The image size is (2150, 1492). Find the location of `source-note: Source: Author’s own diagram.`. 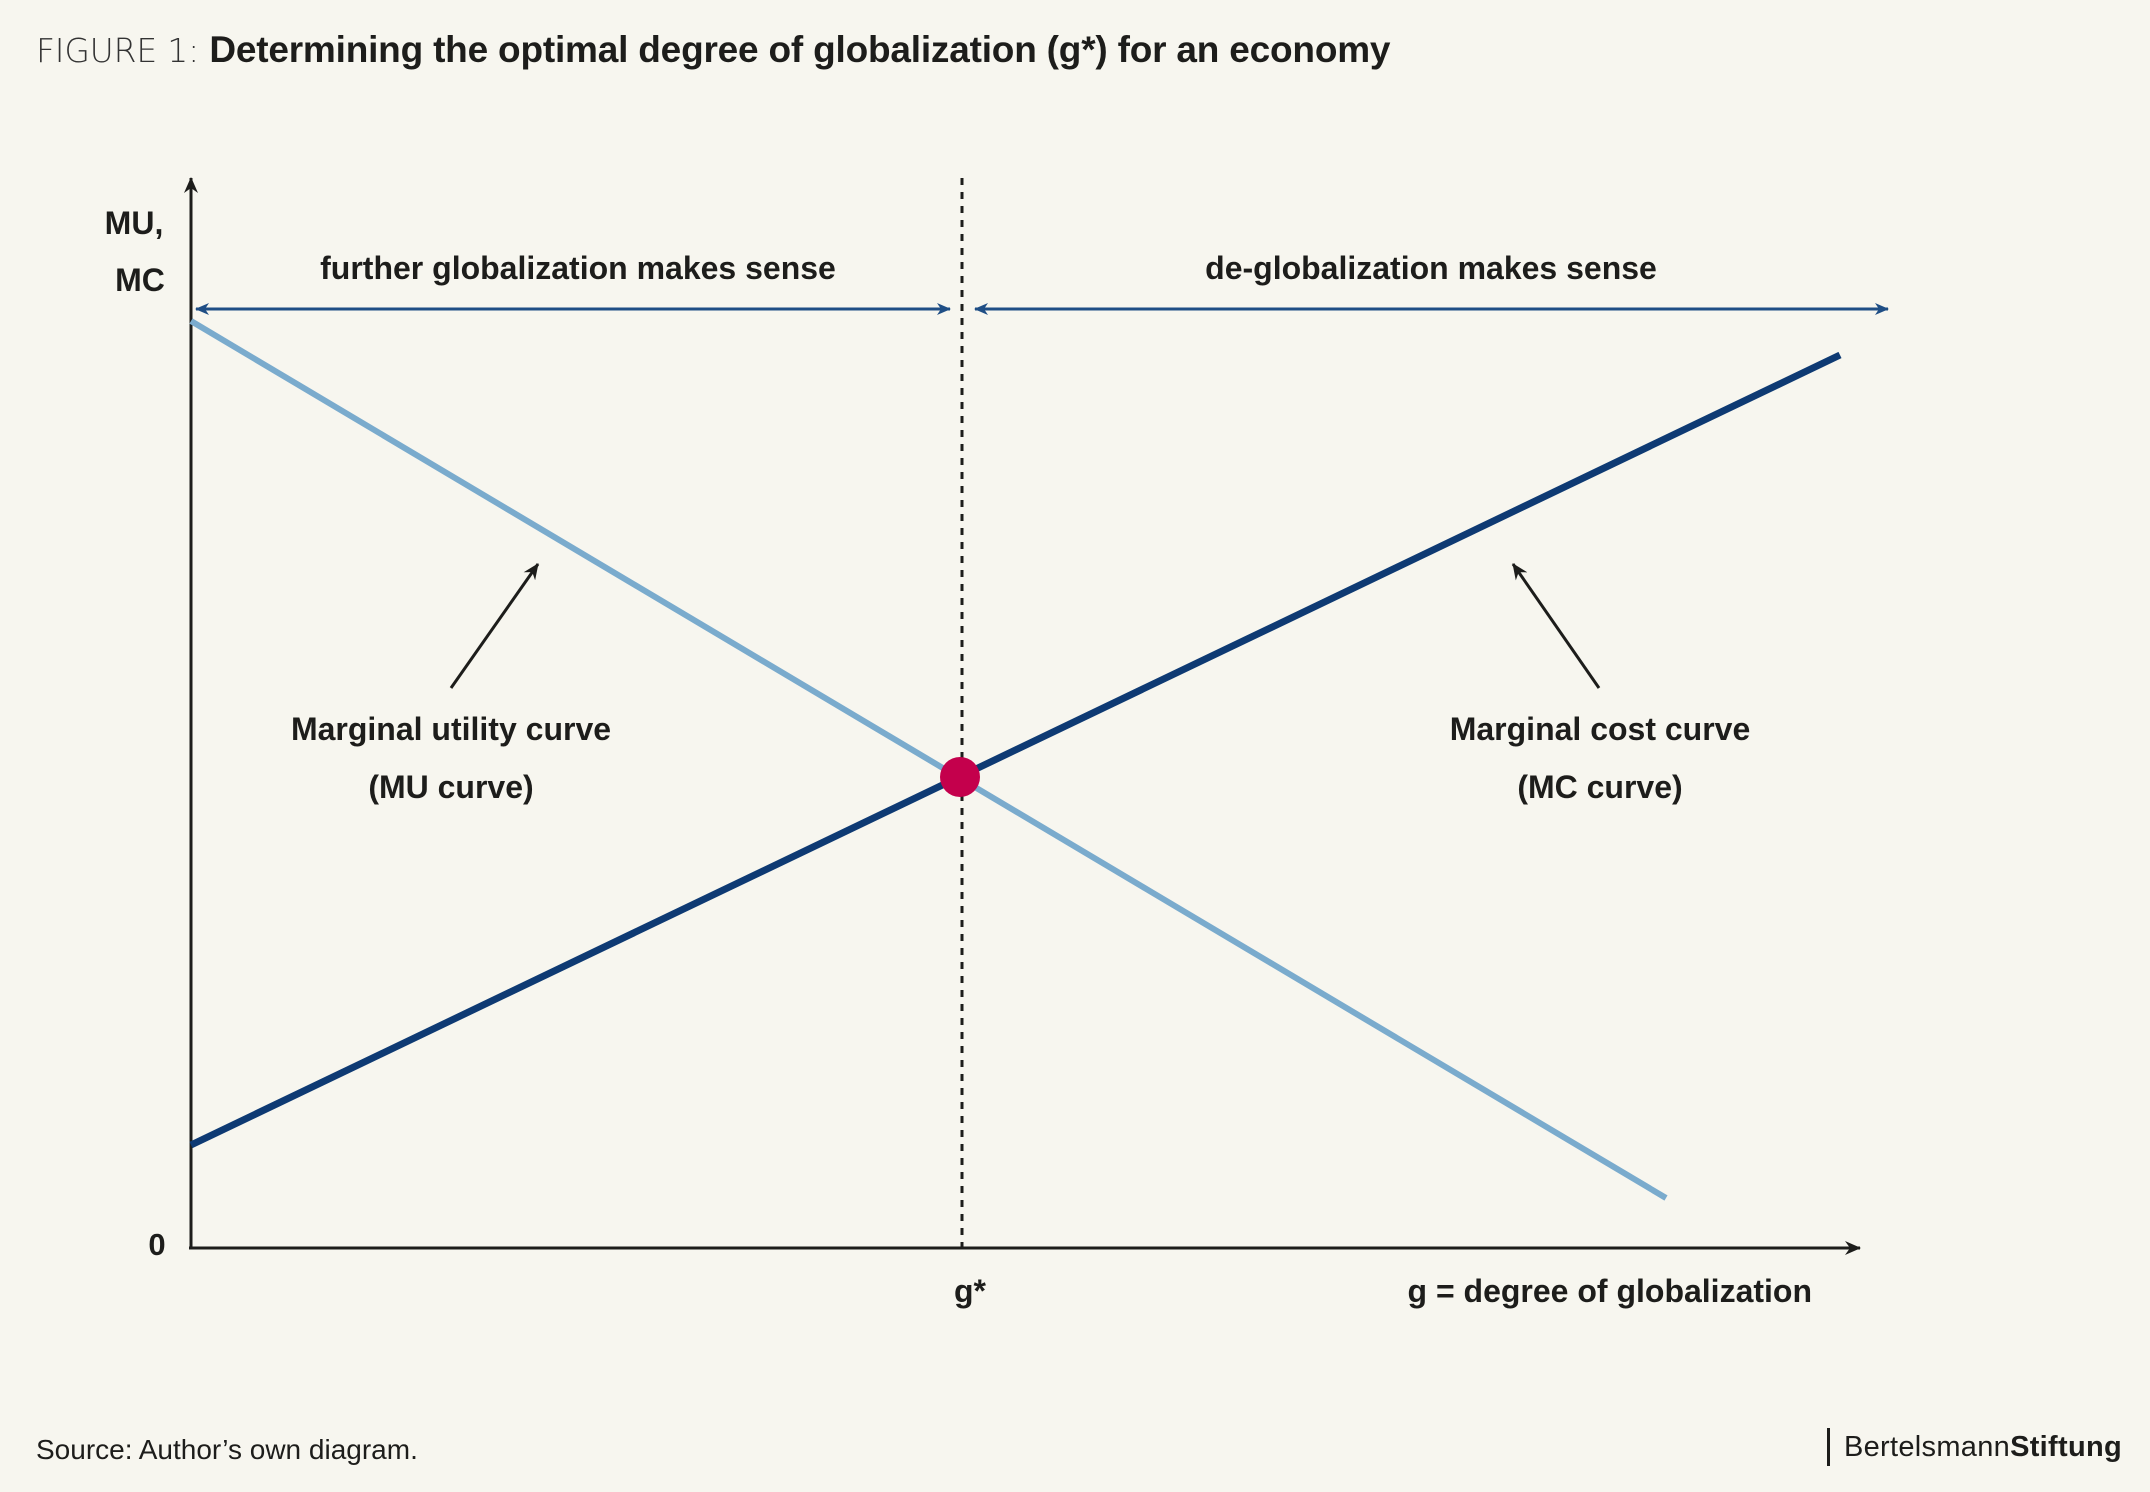

source-note: Source: Author’s own diagram. is located at coordinates (227, 1449).